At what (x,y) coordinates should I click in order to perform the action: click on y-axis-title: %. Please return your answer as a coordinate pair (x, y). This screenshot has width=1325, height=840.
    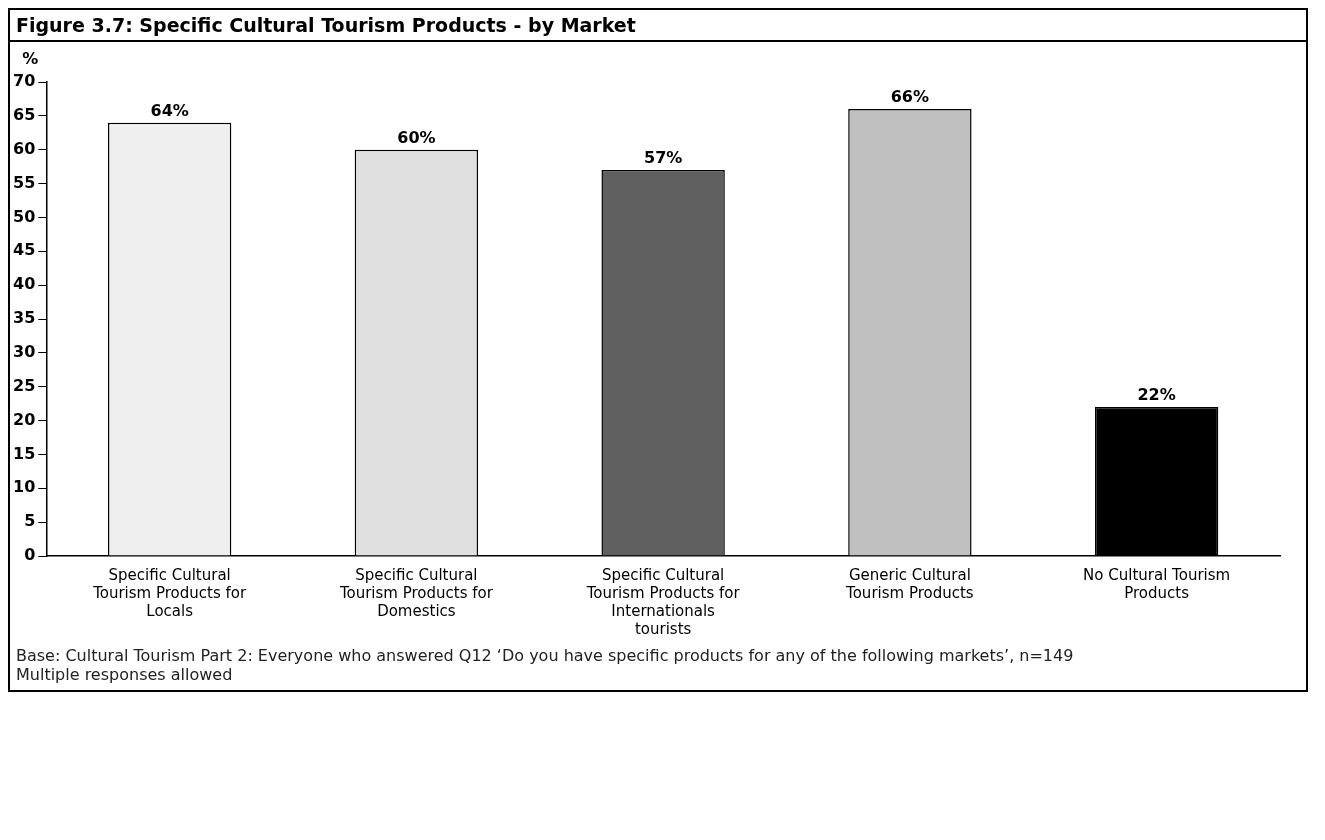
    Looking at the image, I should click on (30, 59).